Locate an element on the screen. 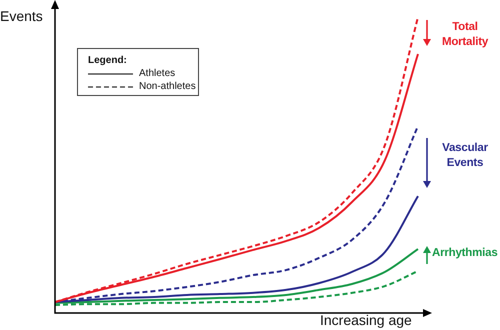 The width and height of the screenshot is (500, 330). annotation: Non-athletes is located at coordinates (167, 86).